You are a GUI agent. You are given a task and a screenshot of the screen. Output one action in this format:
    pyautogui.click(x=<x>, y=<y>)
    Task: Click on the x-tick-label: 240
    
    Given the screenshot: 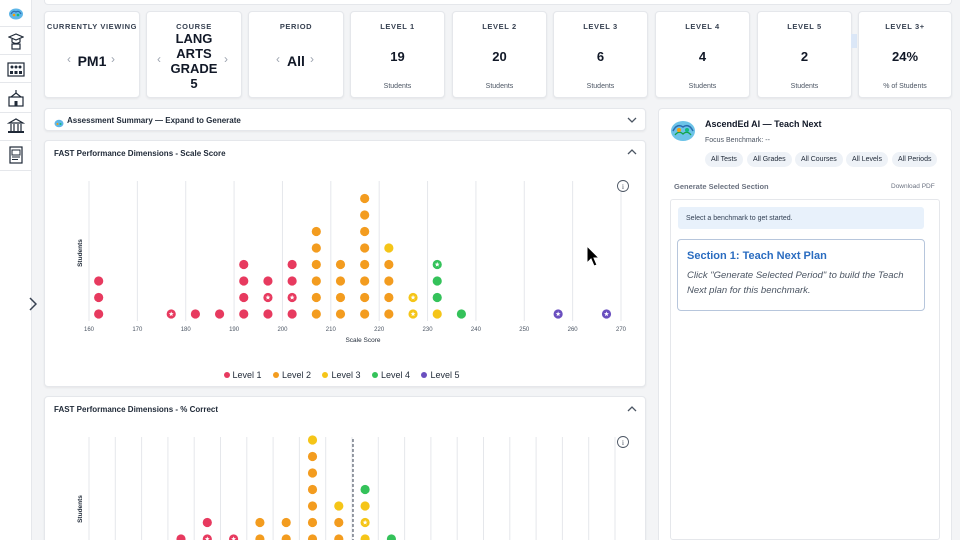 What is the action you would take?
    pyautogui.click(x=476, y=330)
    